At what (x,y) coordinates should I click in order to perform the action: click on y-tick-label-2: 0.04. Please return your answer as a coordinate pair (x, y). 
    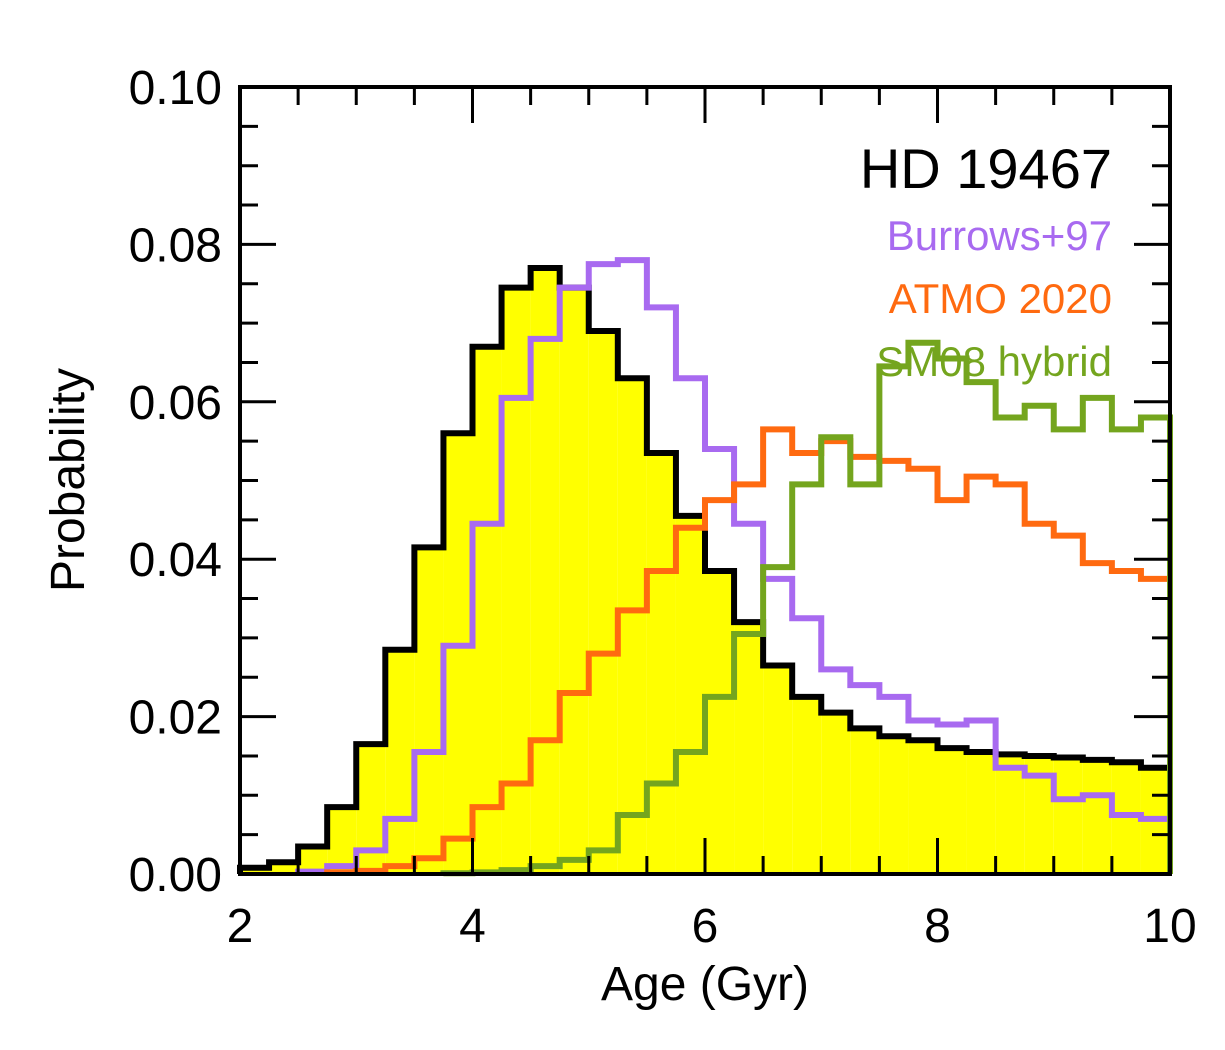
    Looking at the image, I should click on (175, 560).